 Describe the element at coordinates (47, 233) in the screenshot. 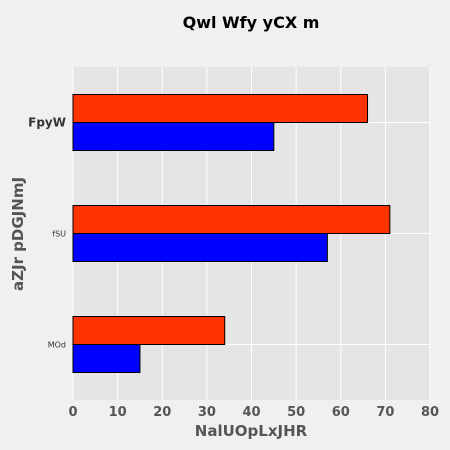

I see `y-tick-labels: MOd fSU FpyW` at that location.